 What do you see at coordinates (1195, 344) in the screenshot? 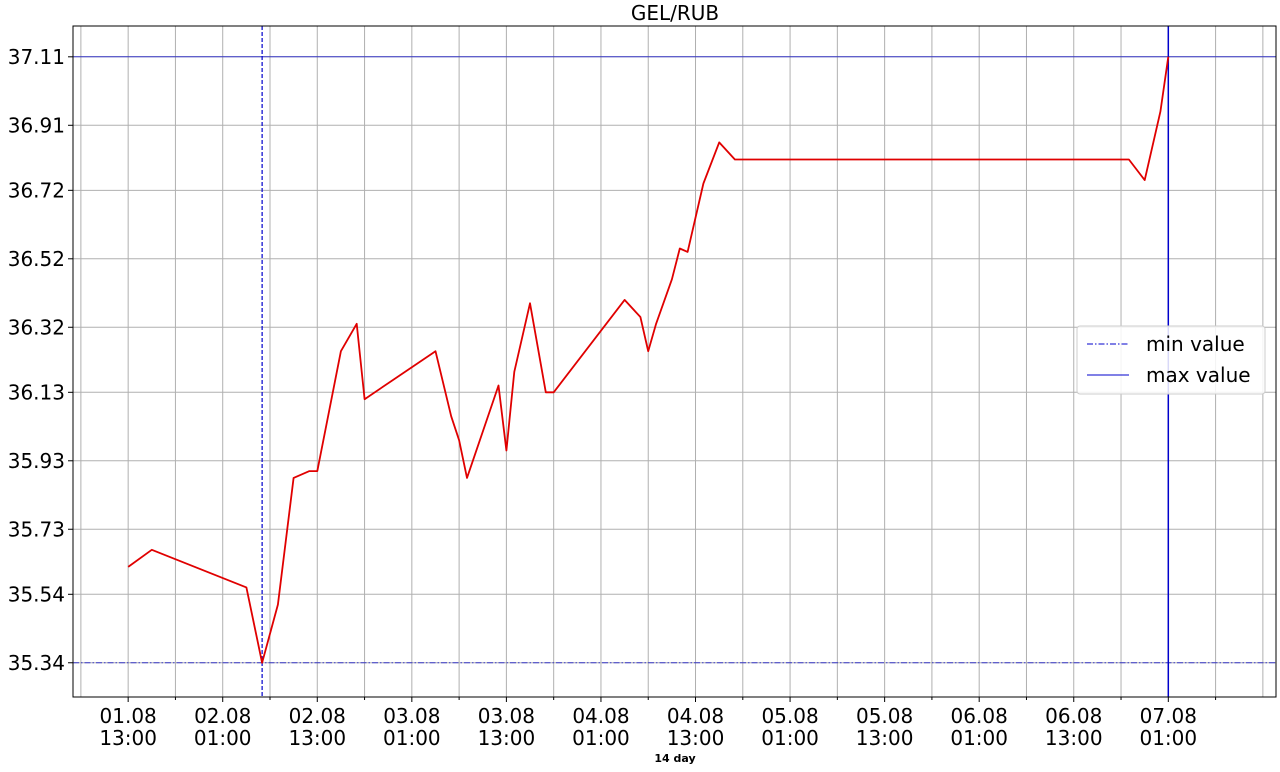
I see `legend-min-label: min value` at bounding box center [1195, 344].